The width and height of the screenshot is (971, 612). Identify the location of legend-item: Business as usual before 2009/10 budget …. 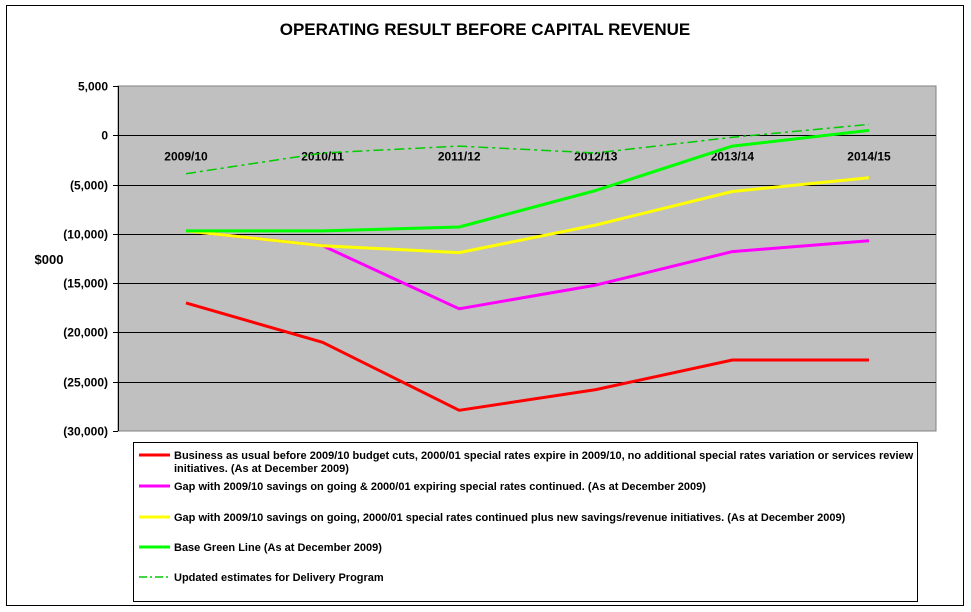
(526, 462).